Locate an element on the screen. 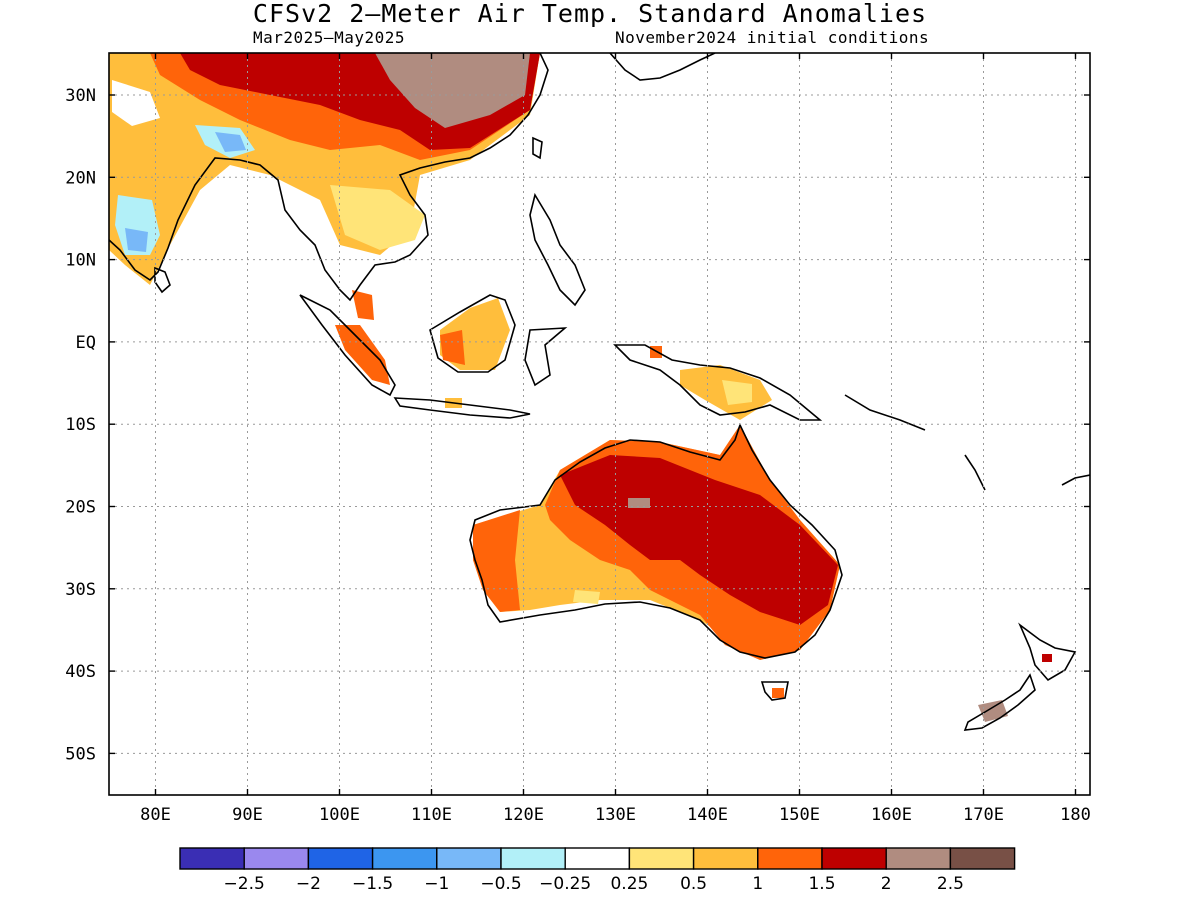 The image size is (1200, 900). anomaly-india-cooler is located at coordinates (136, 240).